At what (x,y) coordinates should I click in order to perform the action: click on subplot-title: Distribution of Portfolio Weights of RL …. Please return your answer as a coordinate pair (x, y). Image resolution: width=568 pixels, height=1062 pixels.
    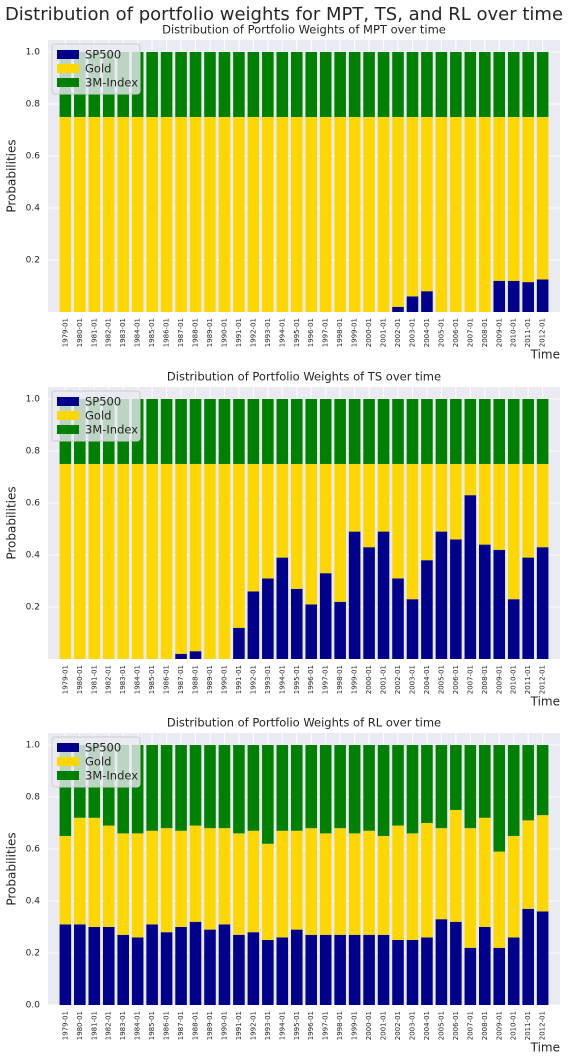
    Looking at the image, I should click on (304, 723).